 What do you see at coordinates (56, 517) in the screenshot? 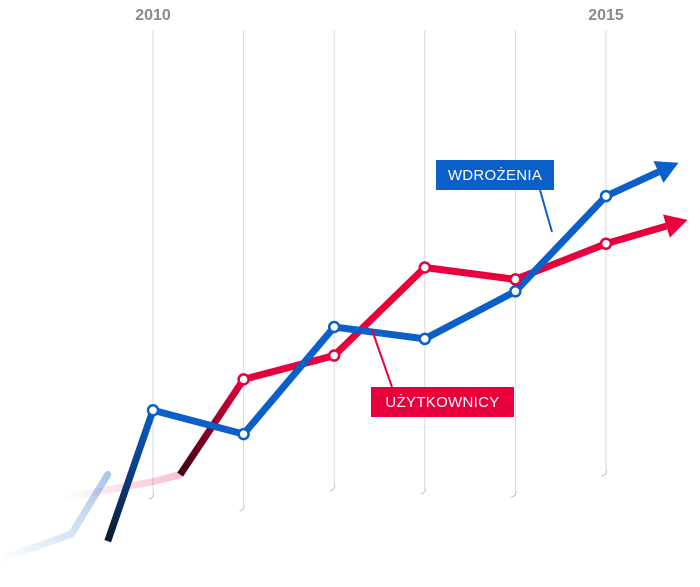
I see `series-fade-wdrozenia` at bounding box center [56, 517].